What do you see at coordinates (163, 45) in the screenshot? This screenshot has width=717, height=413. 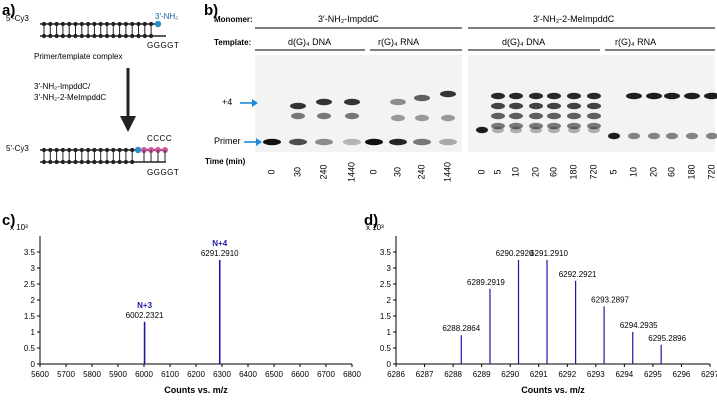 I see `template-seq-top: GGGGT` at bounding box center [163, 45].